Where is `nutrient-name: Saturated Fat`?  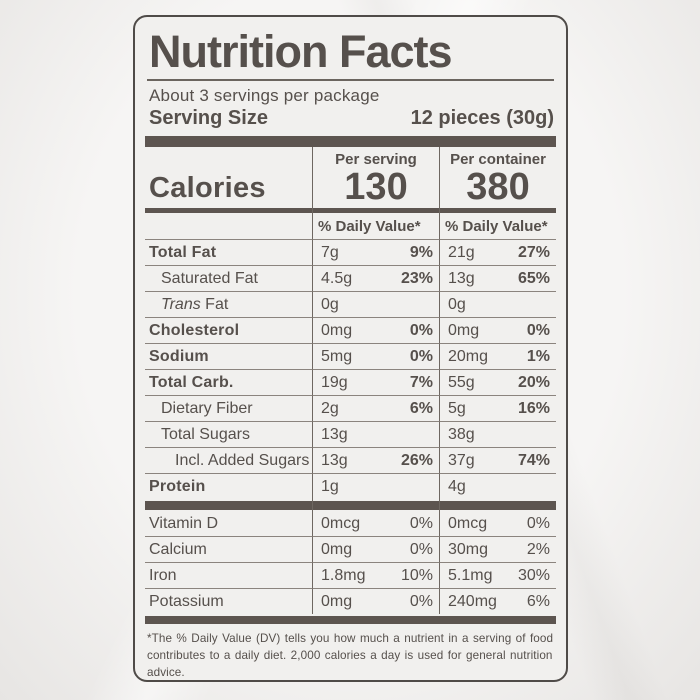 nutrient-name: Saturated Fat is located at coordinates (228, 279).